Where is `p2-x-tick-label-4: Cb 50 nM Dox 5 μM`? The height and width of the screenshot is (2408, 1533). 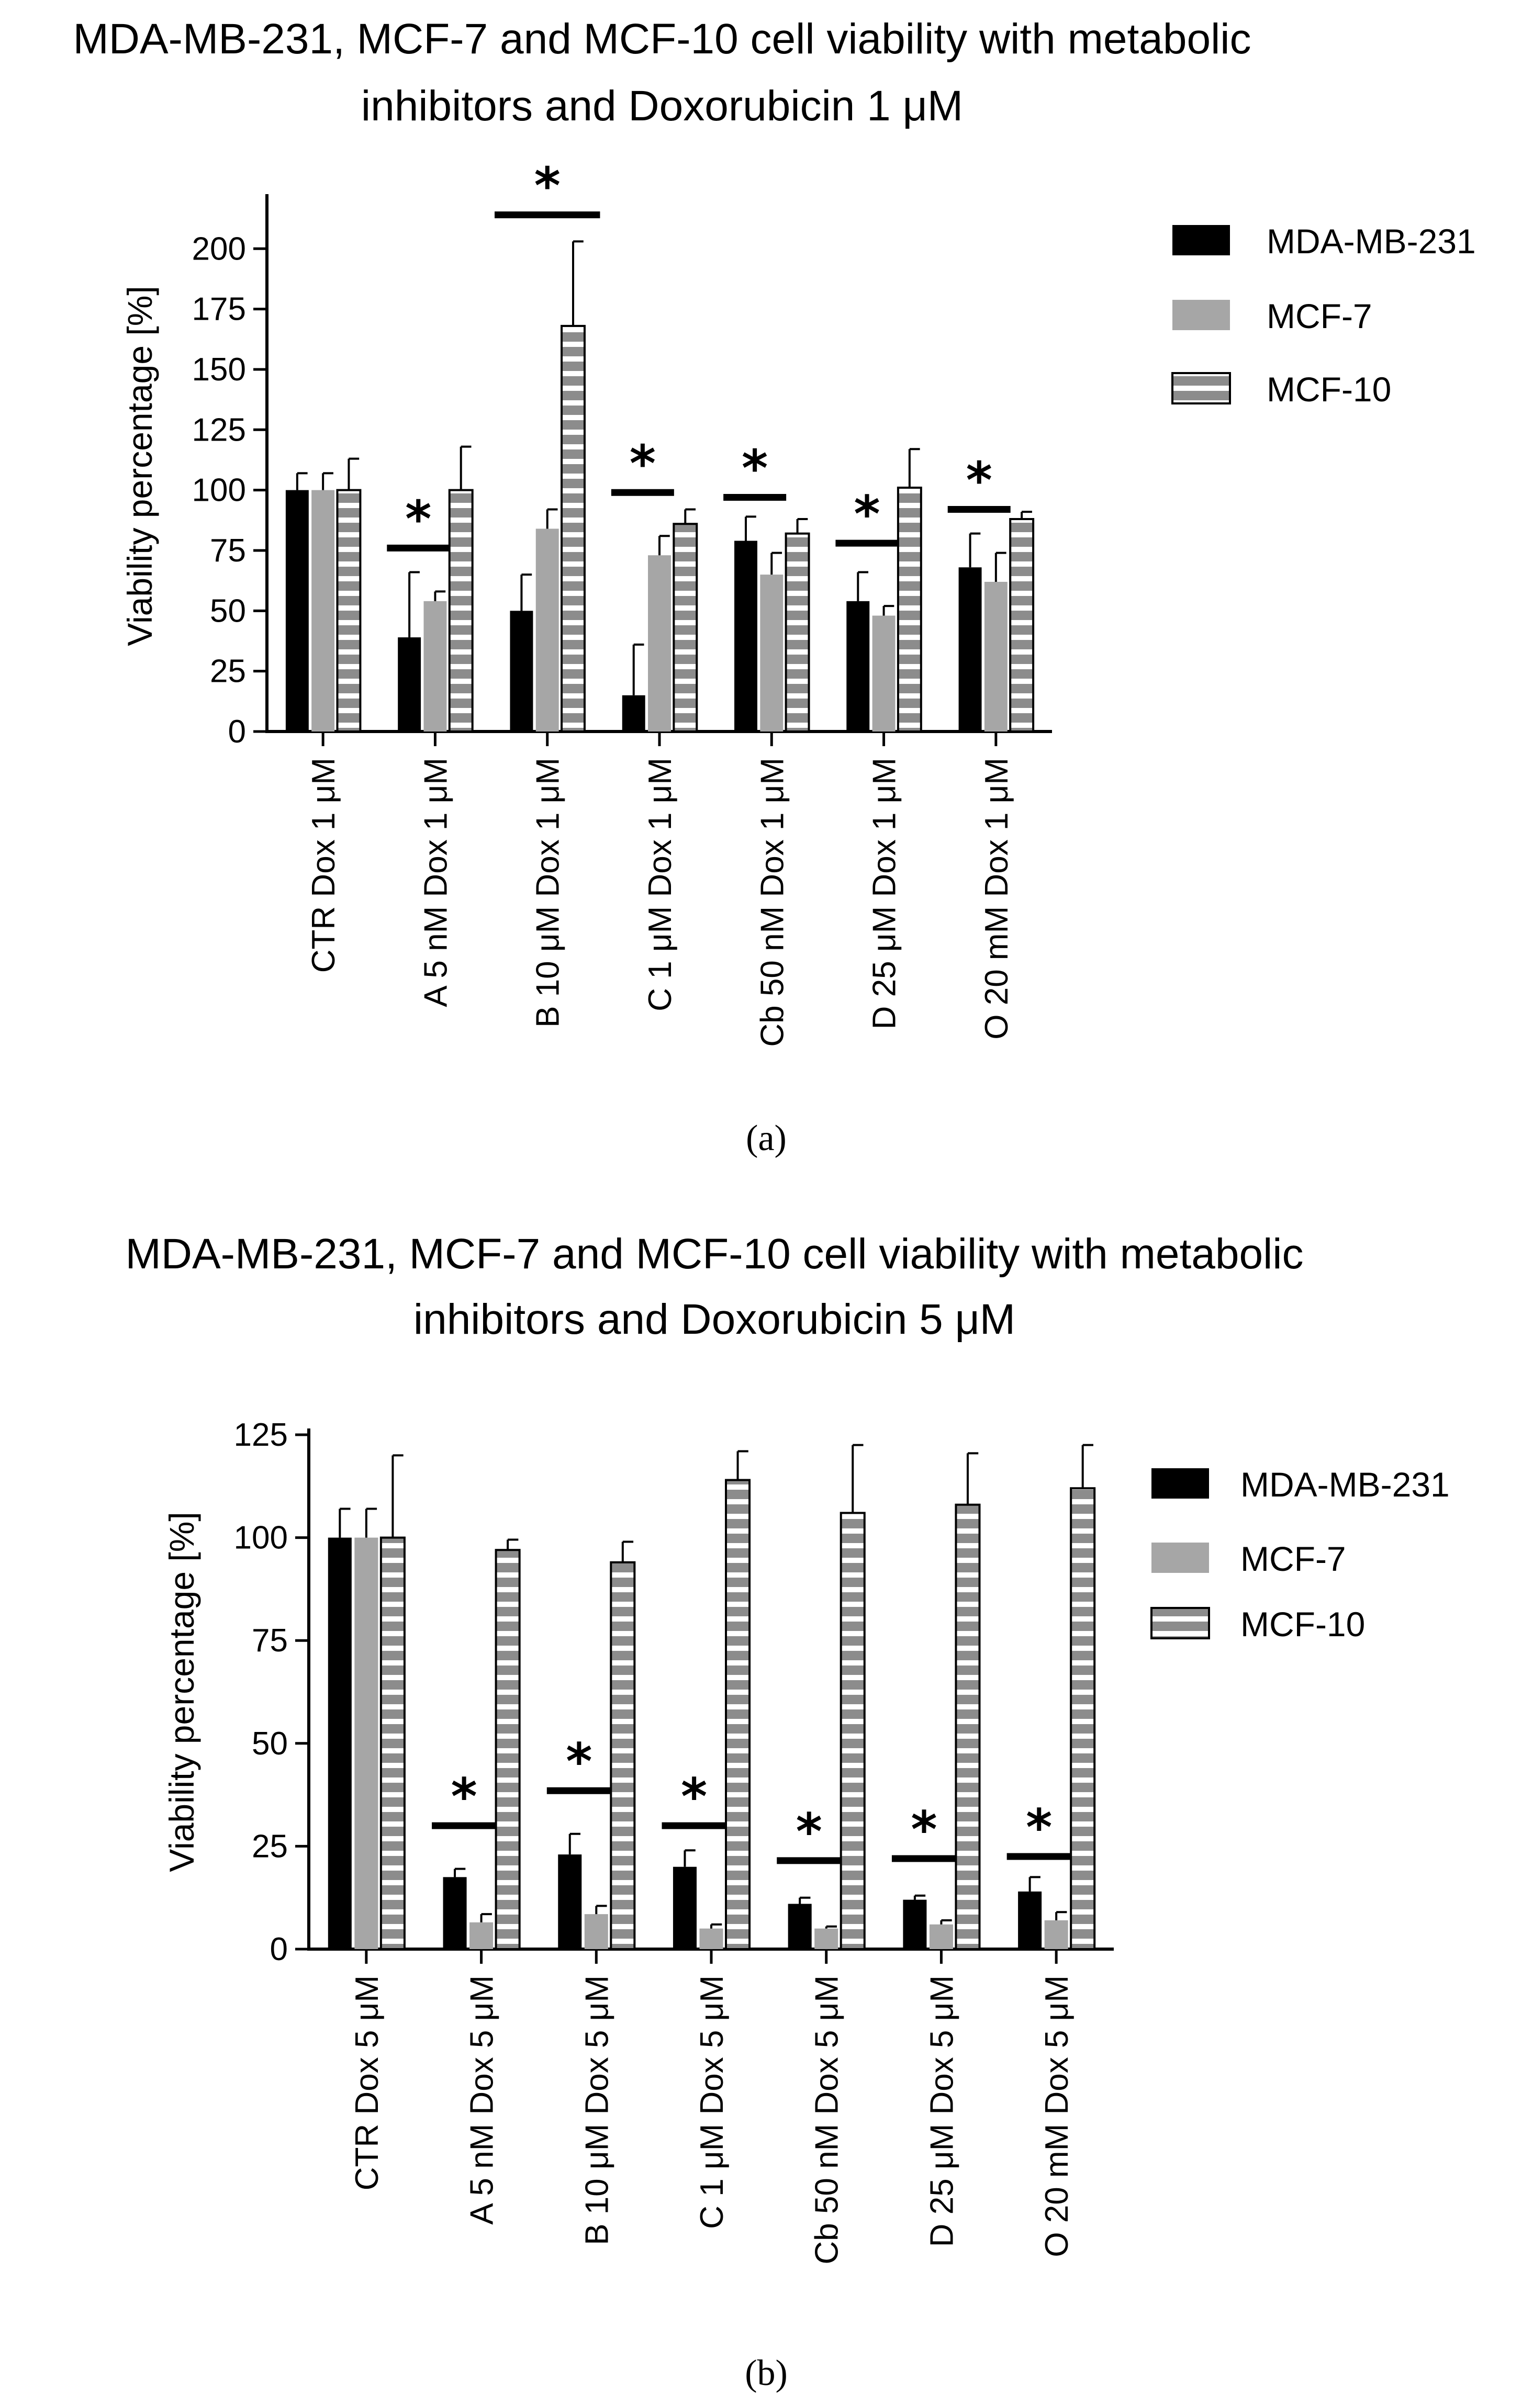 p2-x-tick-label-4: Cb 50 nM Dox 5 μM is located at coordinates (827, 2120).